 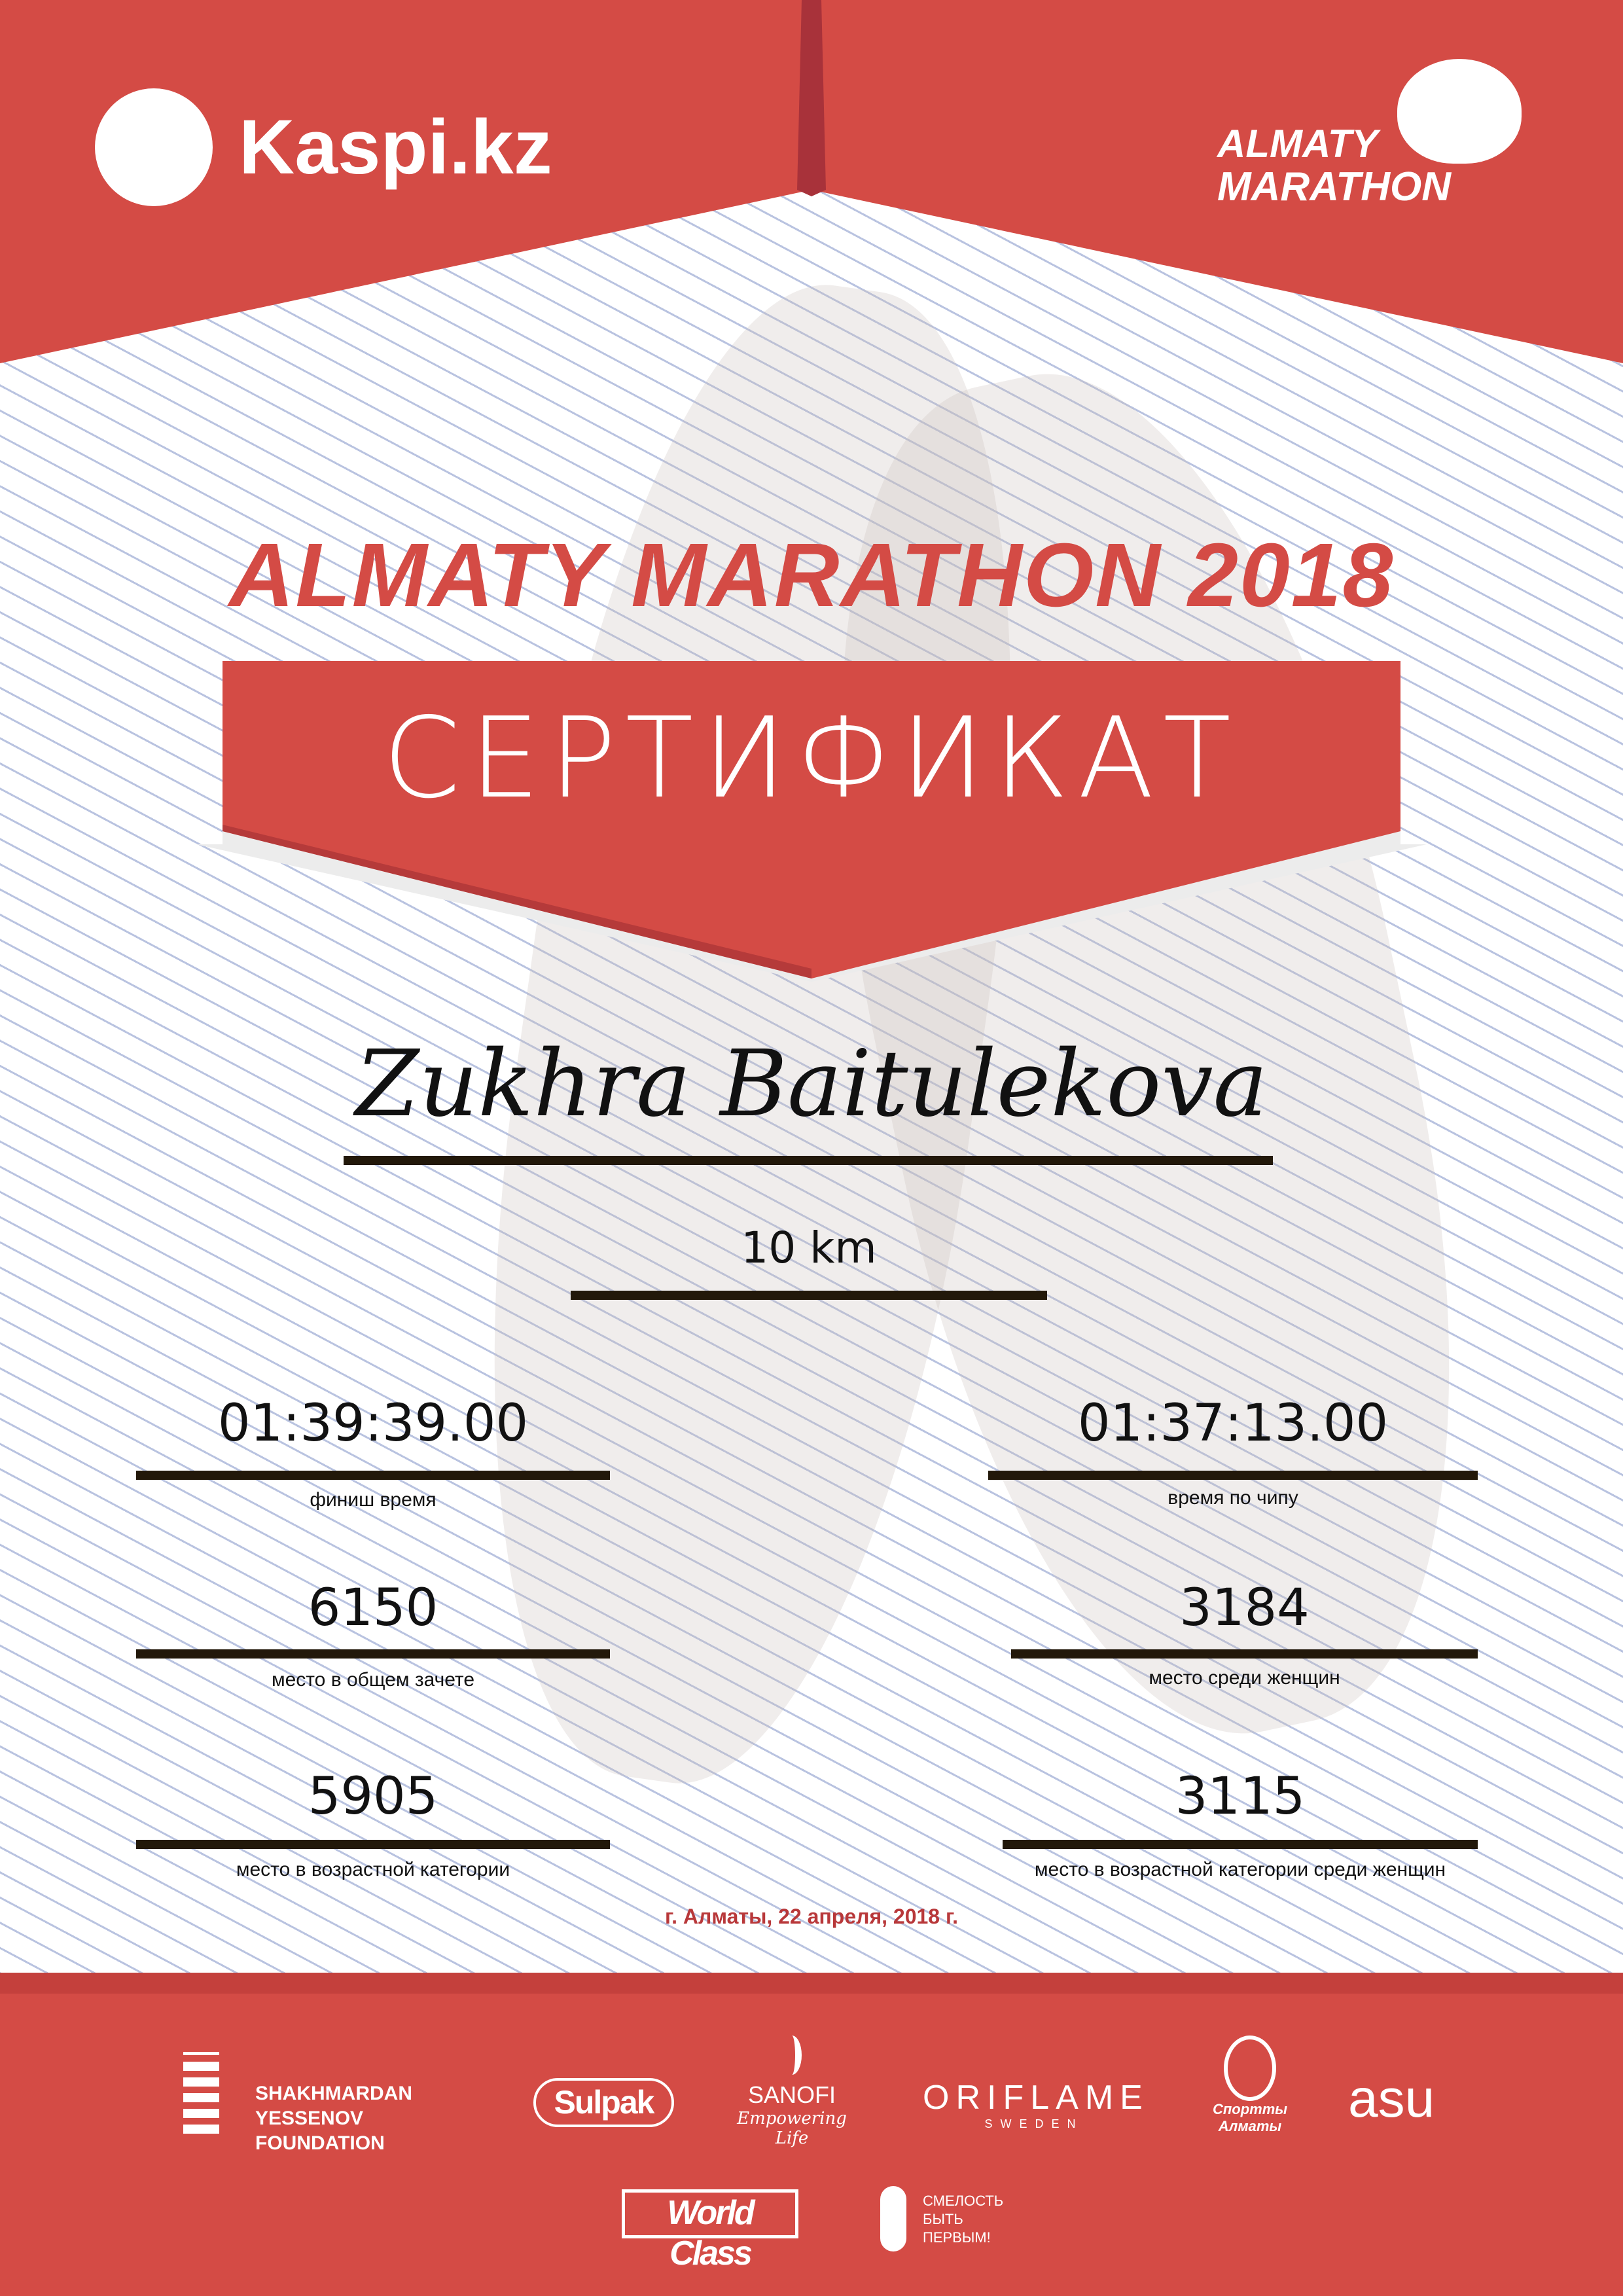 What do you see at coordinates (710, 2230) in the screenshot?
I see `worldclass-logo: World Class` at bounding box center [710, 2230].